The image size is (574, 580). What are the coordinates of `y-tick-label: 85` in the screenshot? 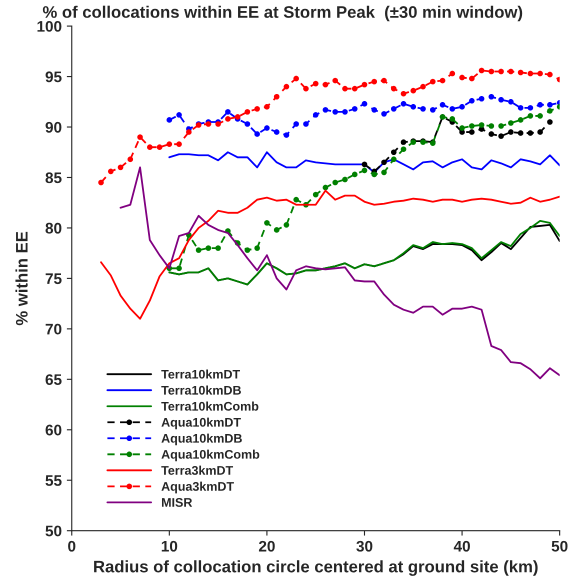 It's located at (54, 178).